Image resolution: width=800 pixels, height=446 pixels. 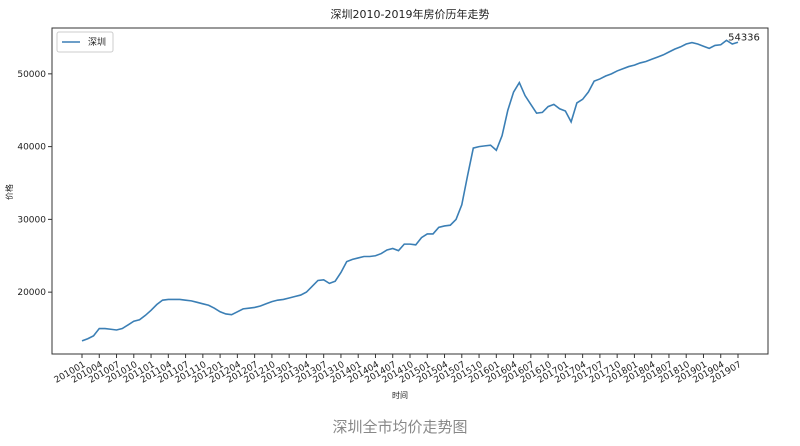 I want to click on y-tick-label: 20000, so click(x=31, y=293).